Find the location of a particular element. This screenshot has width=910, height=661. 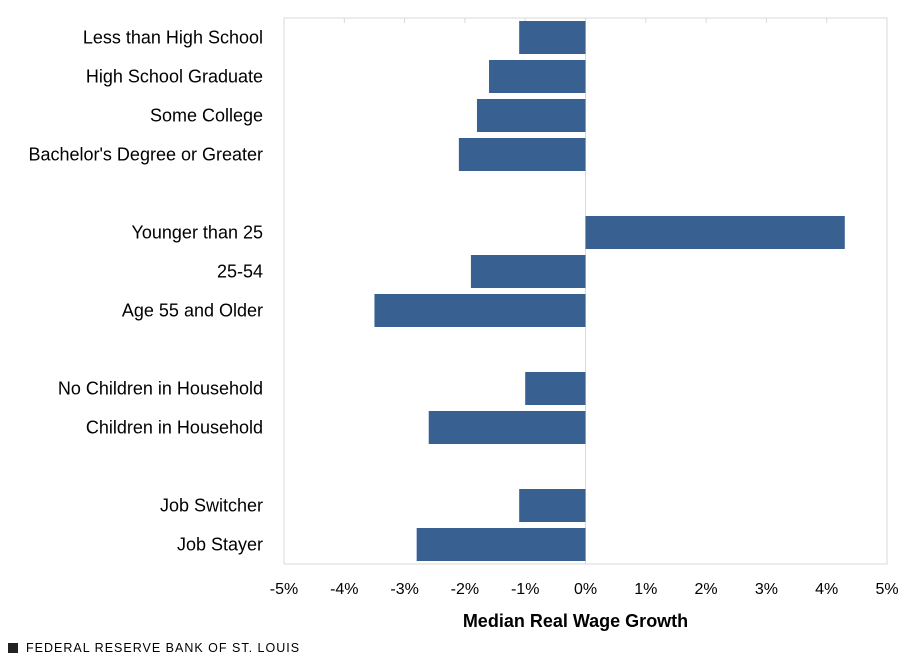

x-tick-label: 5% is located at coordinates (886, 589).